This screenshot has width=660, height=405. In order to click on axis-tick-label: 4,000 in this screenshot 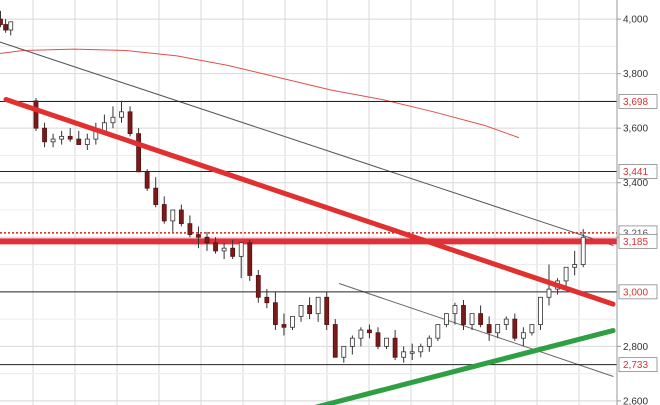, I will do `click(635, 20)`.